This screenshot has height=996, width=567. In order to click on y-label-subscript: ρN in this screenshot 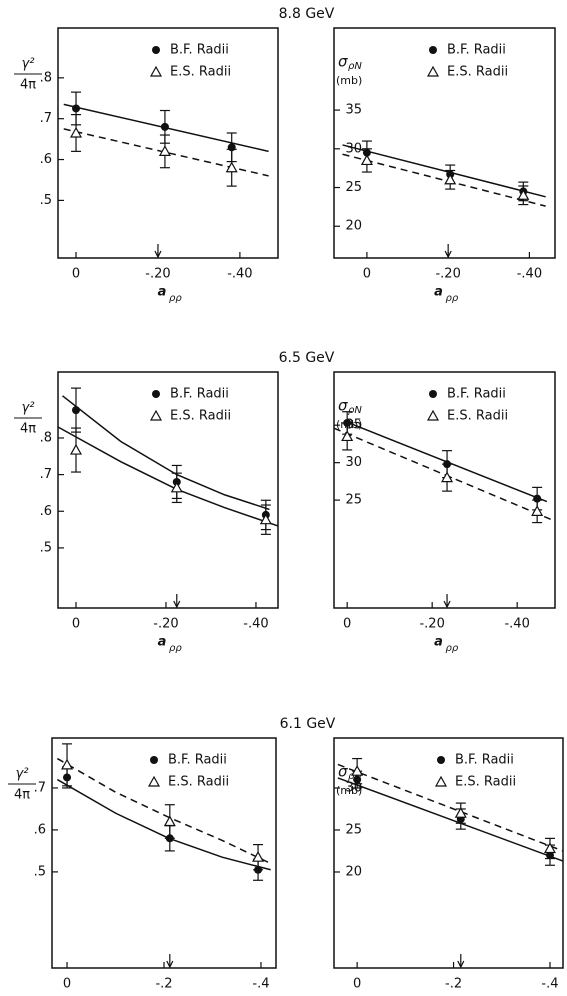, I will do `click(355, 66)`.